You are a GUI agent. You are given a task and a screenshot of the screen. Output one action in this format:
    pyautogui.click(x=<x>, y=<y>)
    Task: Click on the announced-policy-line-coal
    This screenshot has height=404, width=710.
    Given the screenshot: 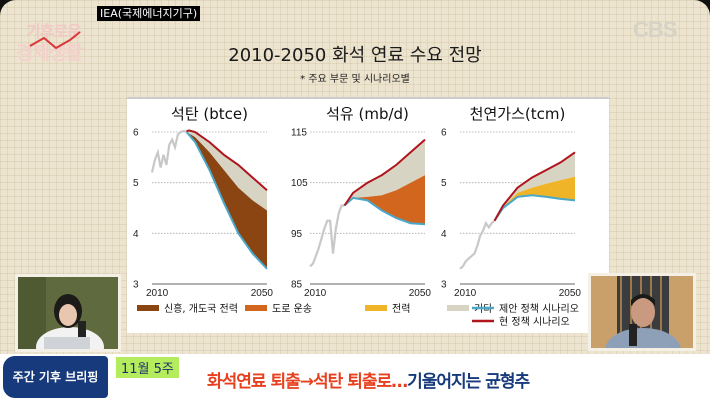 What is the action you would take?
    pyautogui.click(x=226, y=200)
    